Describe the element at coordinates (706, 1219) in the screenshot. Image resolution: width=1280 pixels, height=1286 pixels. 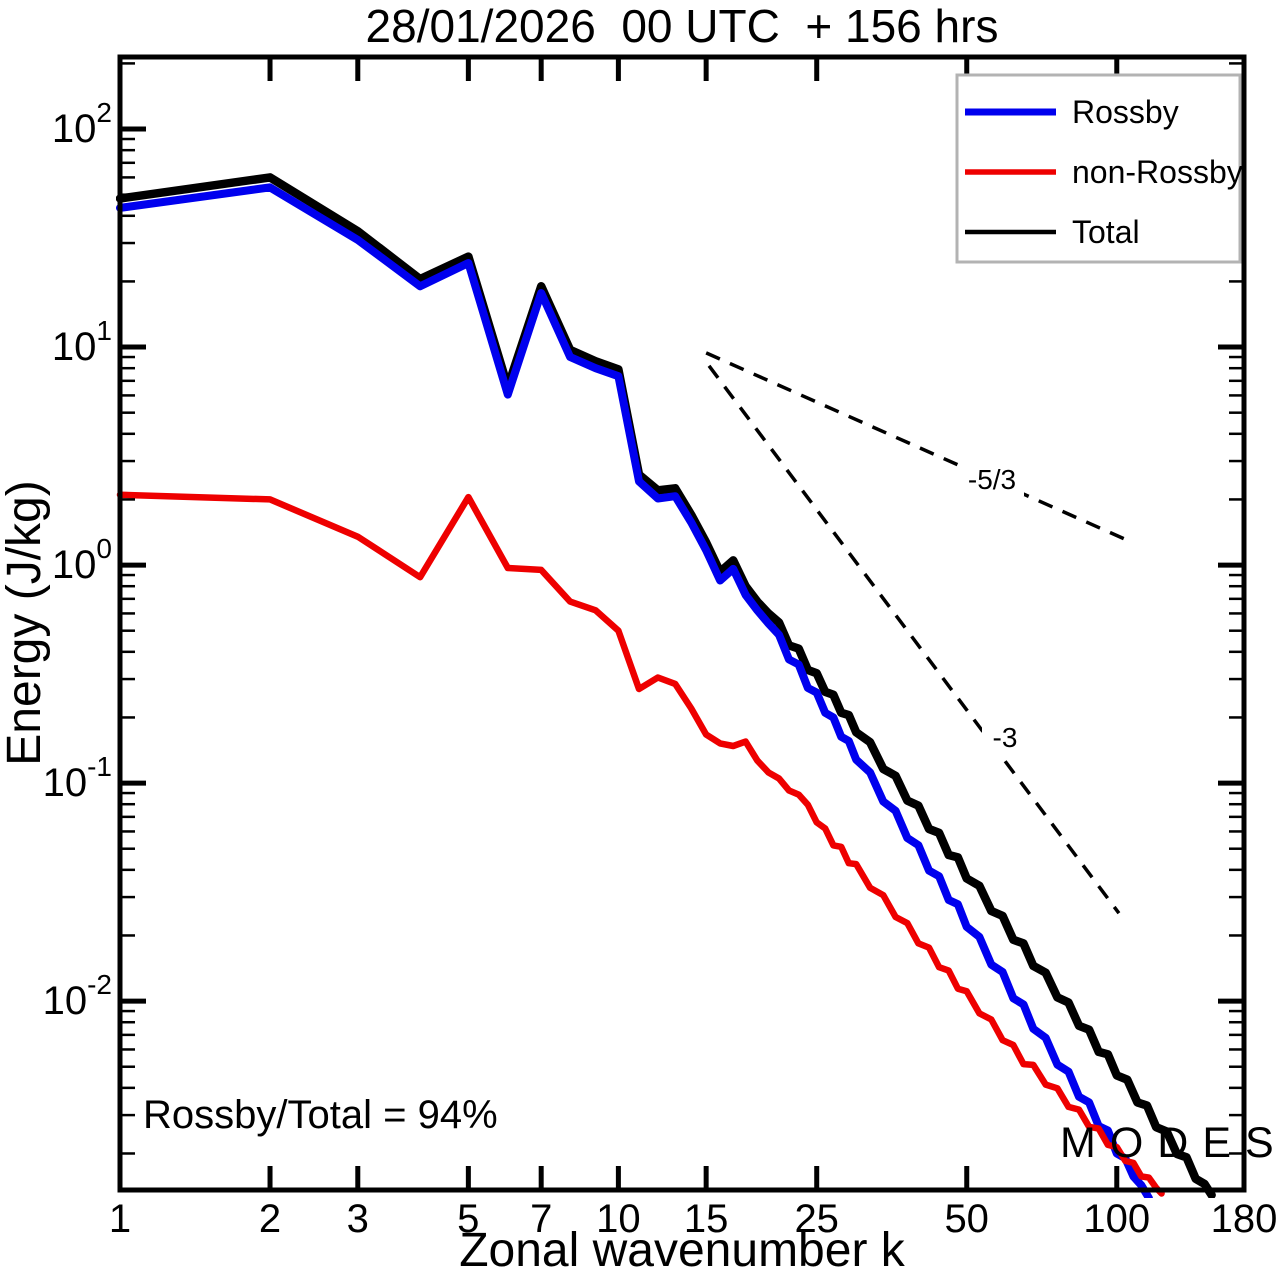
I see `x-tick-label-15: 15` at that location.